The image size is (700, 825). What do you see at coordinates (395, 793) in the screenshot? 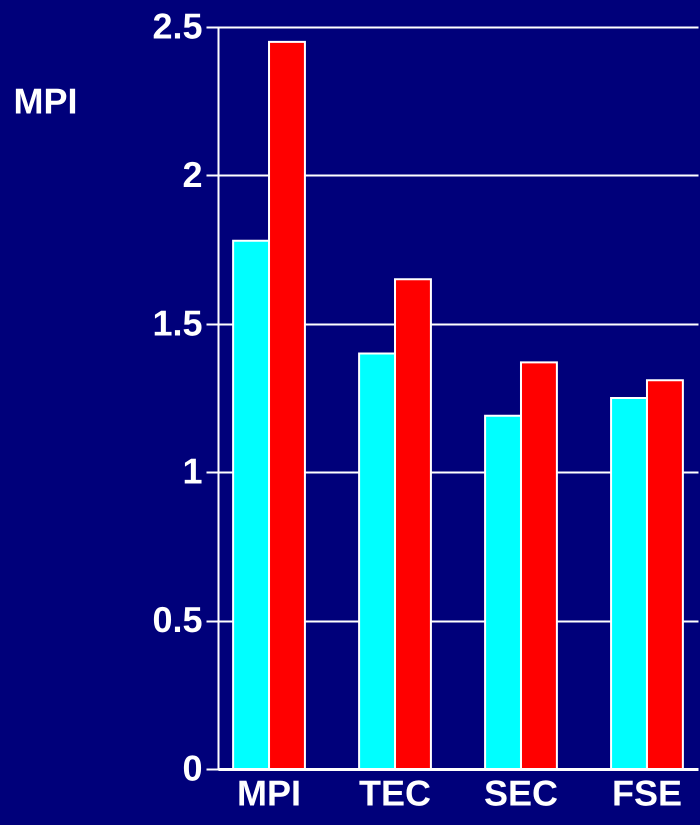
I see `x-tick-label: TEC` at bounding box center [395, 793].